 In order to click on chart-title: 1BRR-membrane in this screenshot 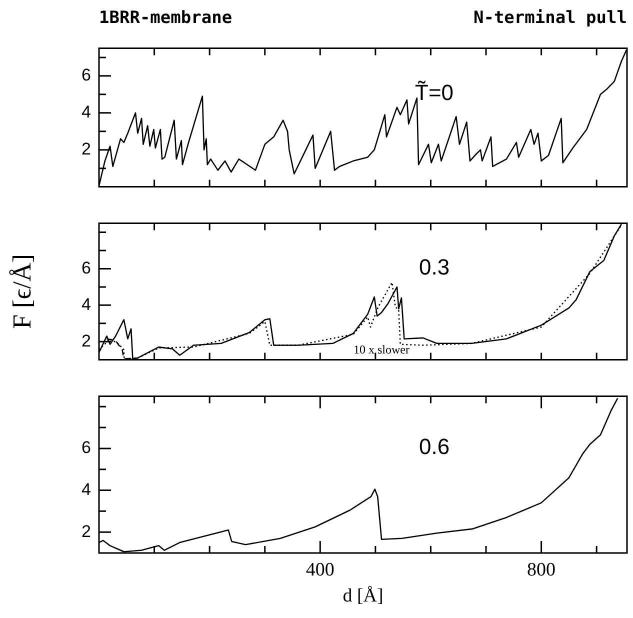, I will do `click(165, 18)`.